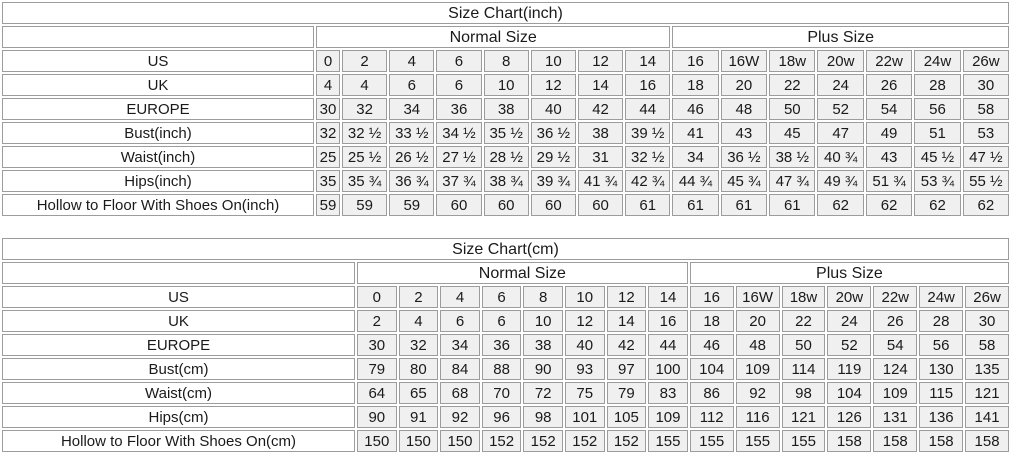  Describe the element at coordinates (840, 157) in the screenshot. I see `size-value-cell: 40 ¾` at that location.